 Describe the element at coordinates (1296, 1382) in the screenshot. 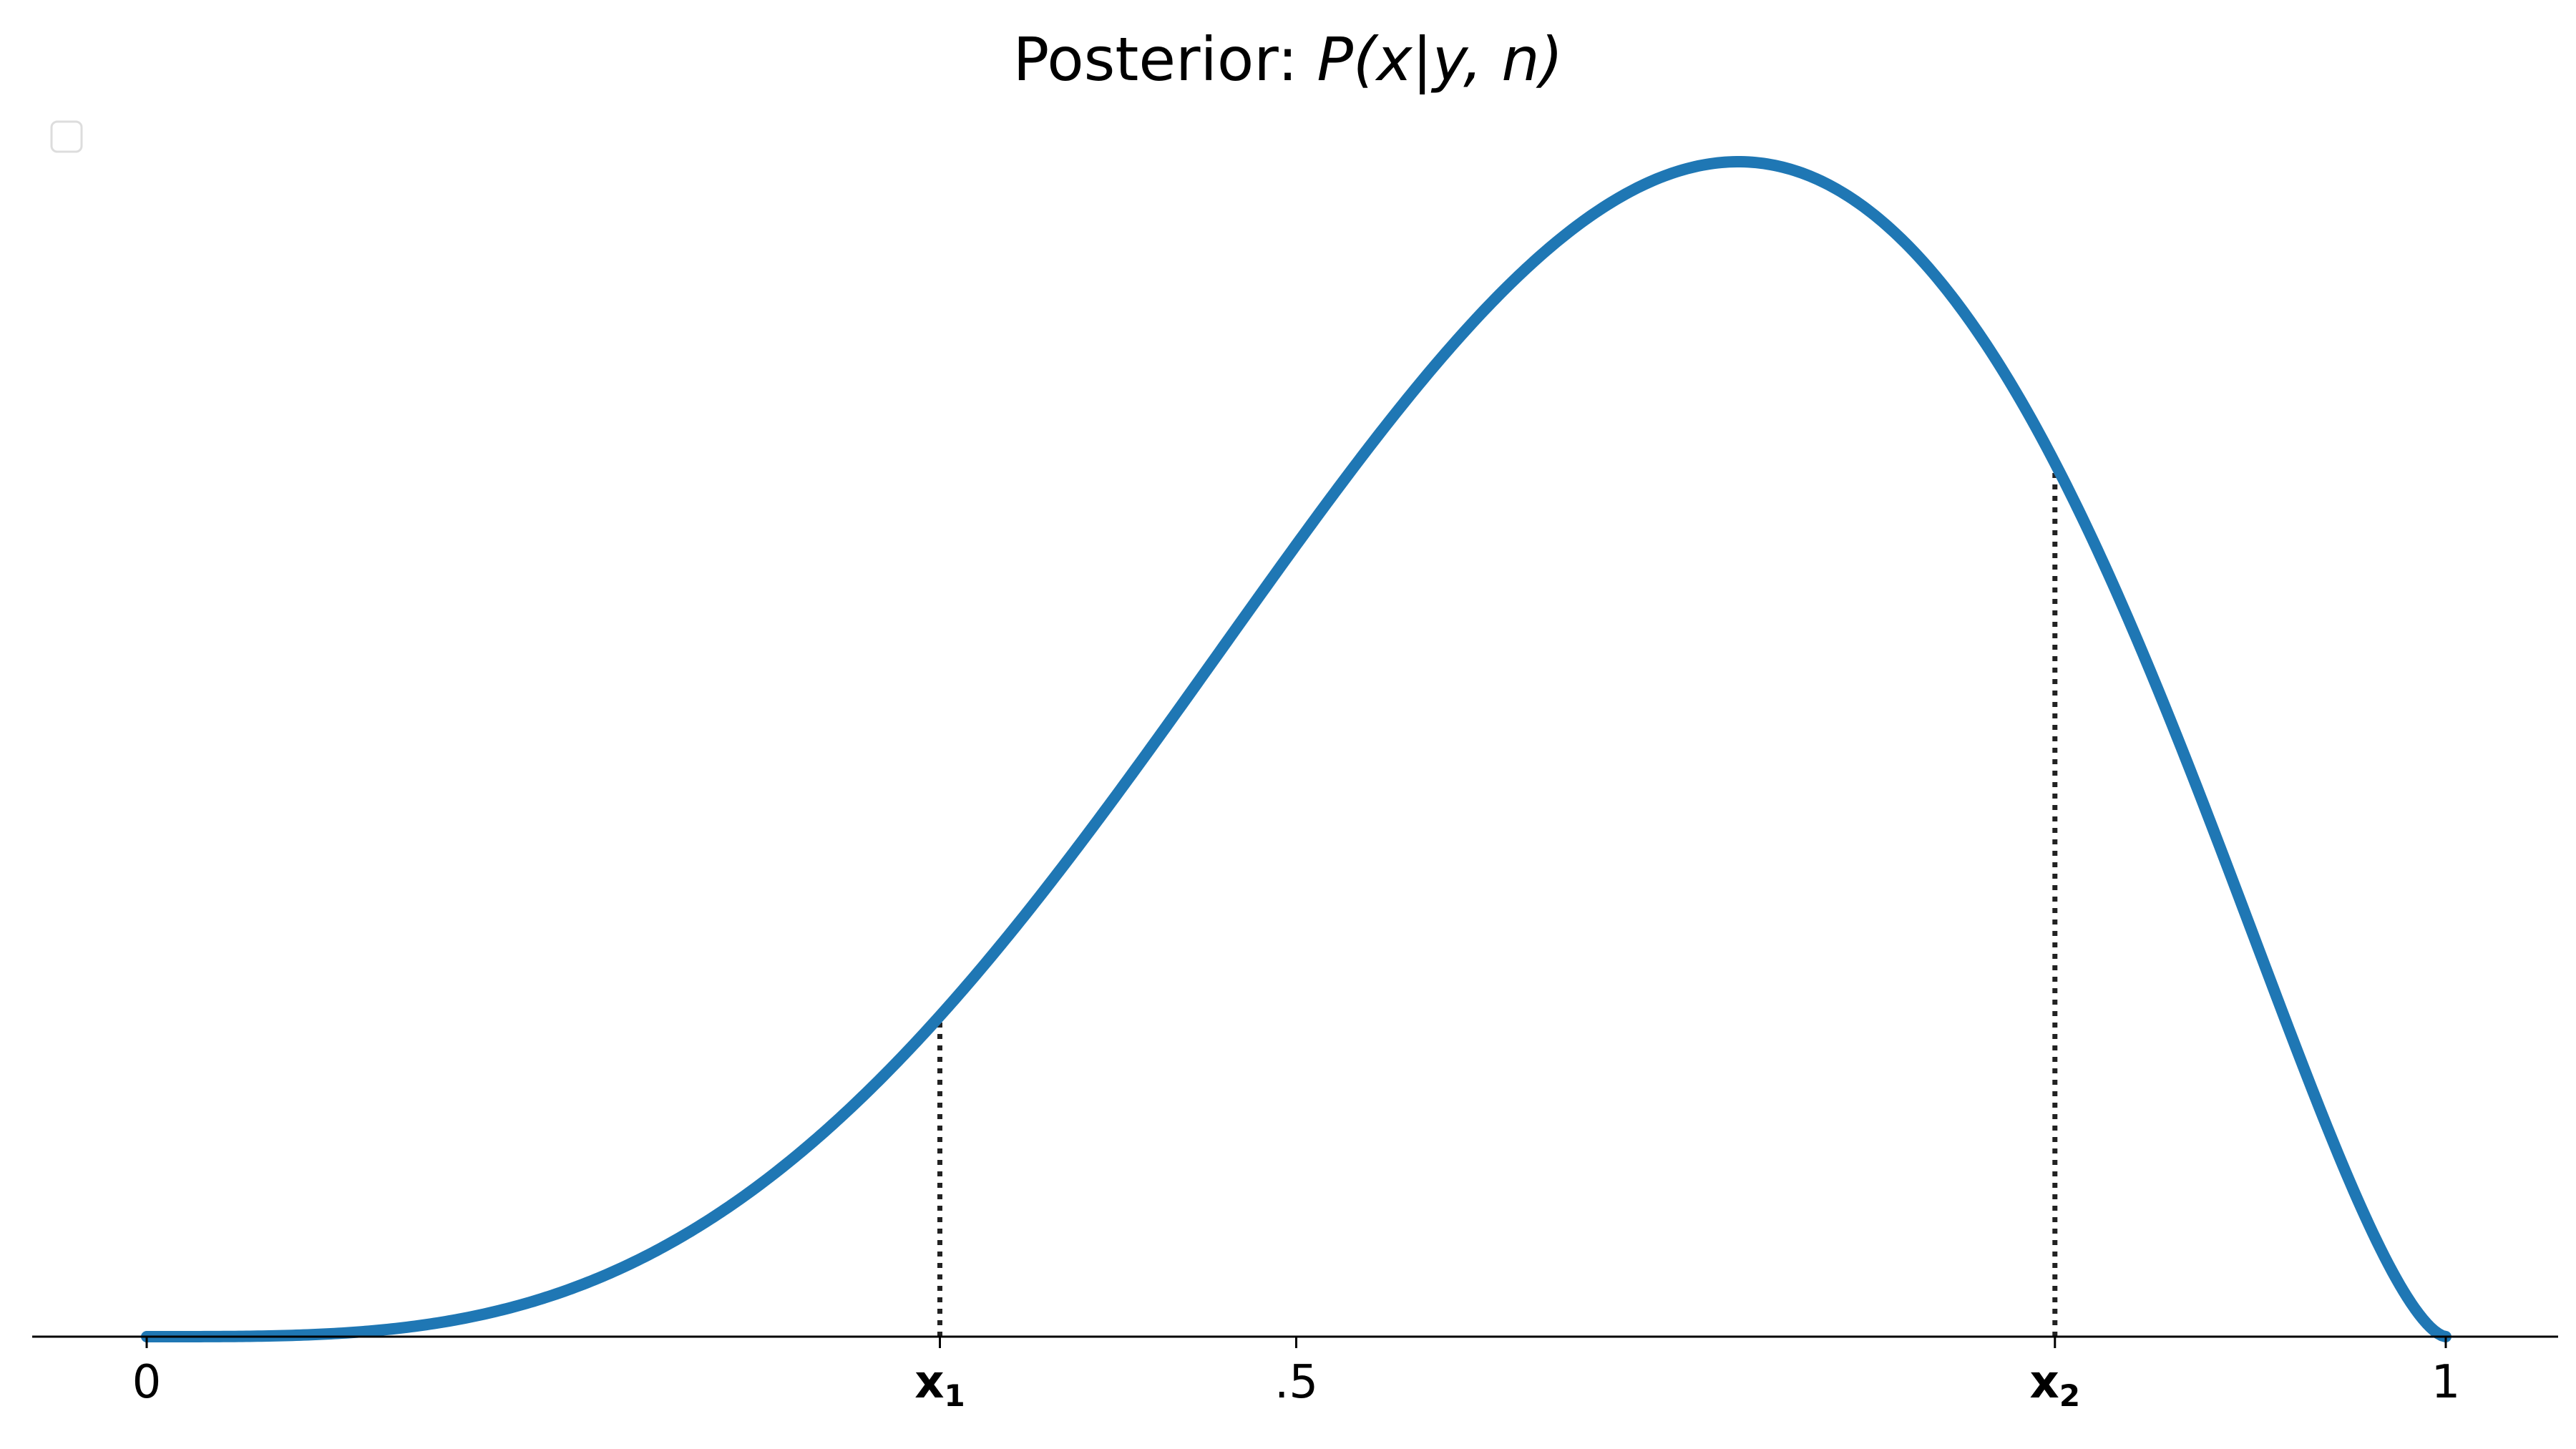

I see `x-tick-label-2: .5` at that location.